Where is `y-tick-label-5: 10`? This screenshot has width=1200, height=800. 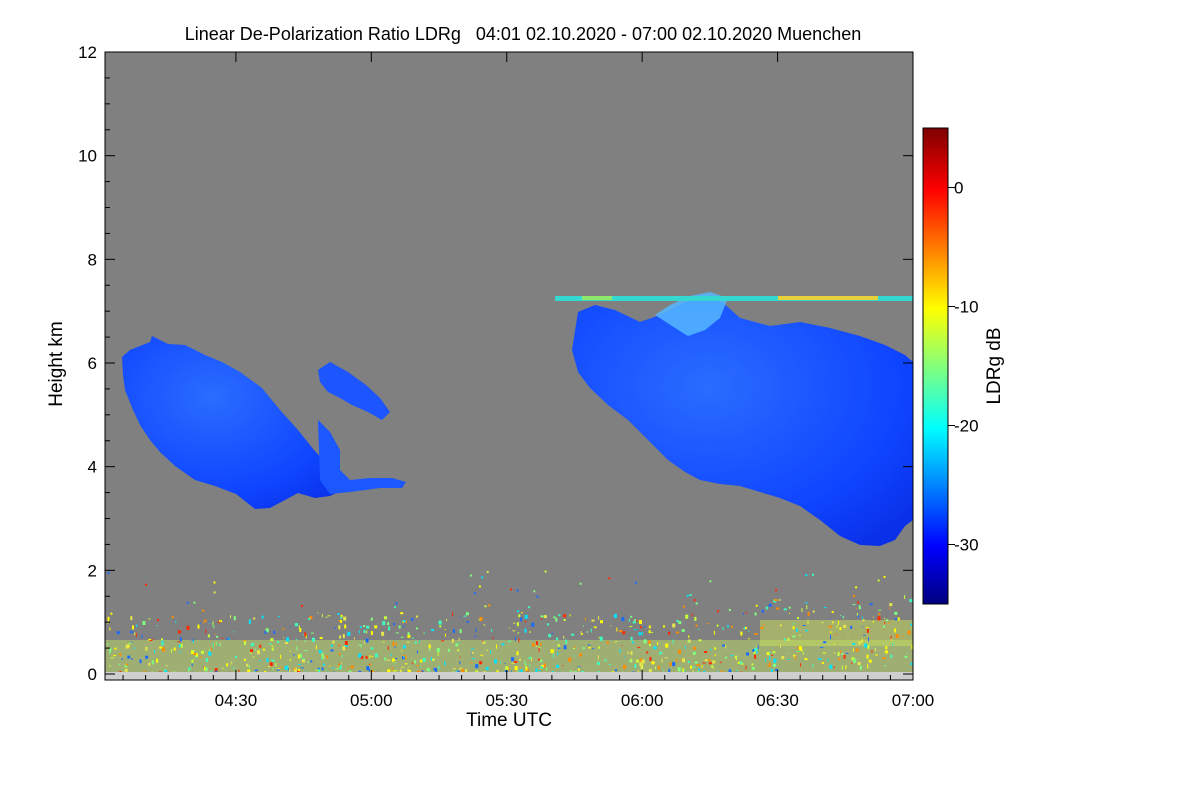
y-tick-label-5: 10 is located at coordinates (87, 156).